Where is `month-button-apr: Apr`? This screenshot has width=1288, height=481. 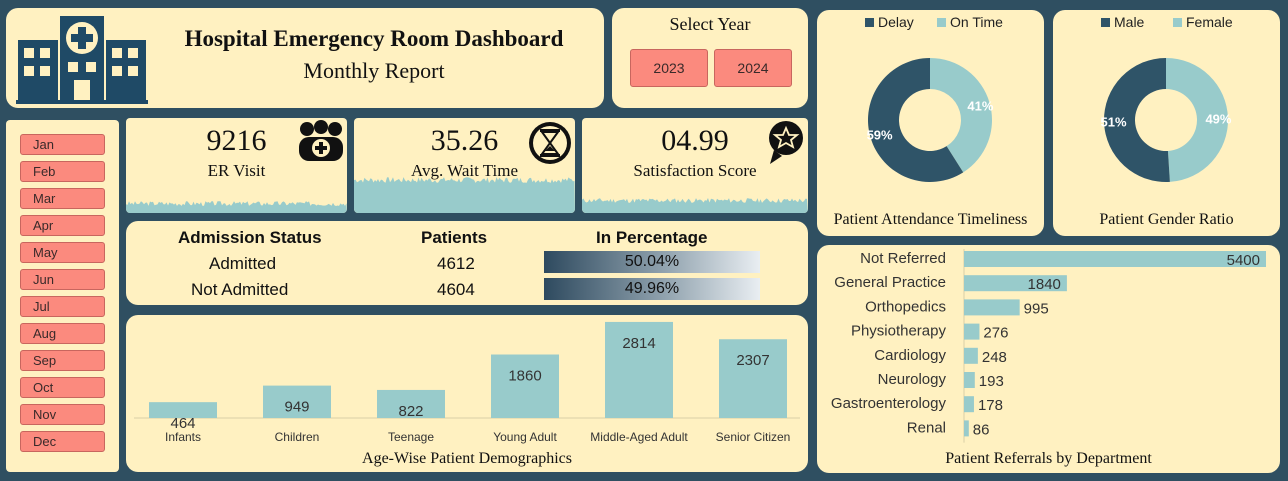
month-button-apr: Apr is located at coordinates (62, 225).